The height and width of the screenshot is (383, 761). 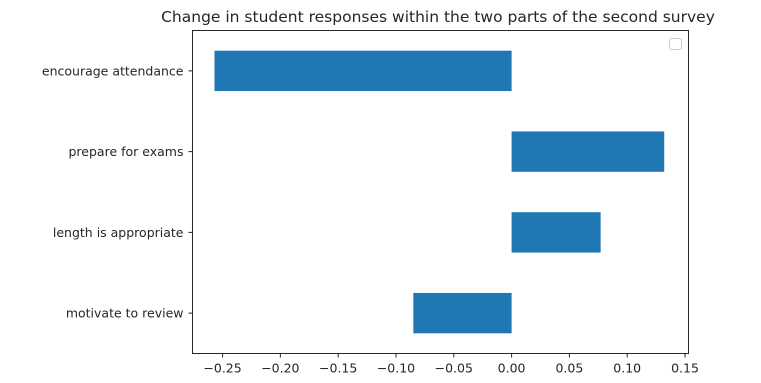 I want to click on category-label-encourage-attendance: encourage attendance, so click(x=113, y=70).